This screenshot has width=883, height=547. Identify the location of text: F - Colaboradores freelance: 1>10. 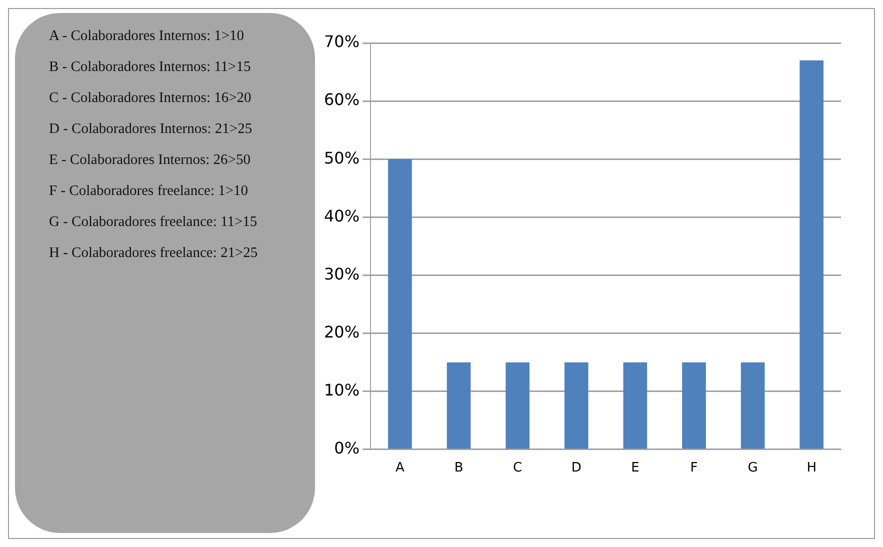
(149, 191).